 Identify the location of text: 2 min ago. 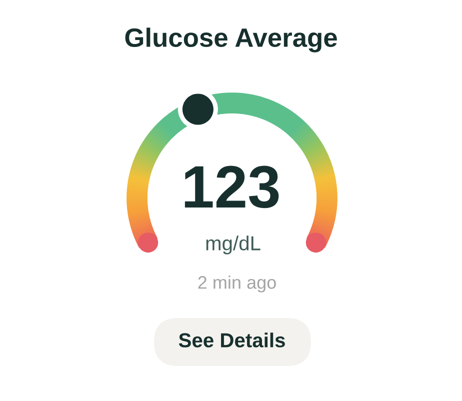
(237, 284).